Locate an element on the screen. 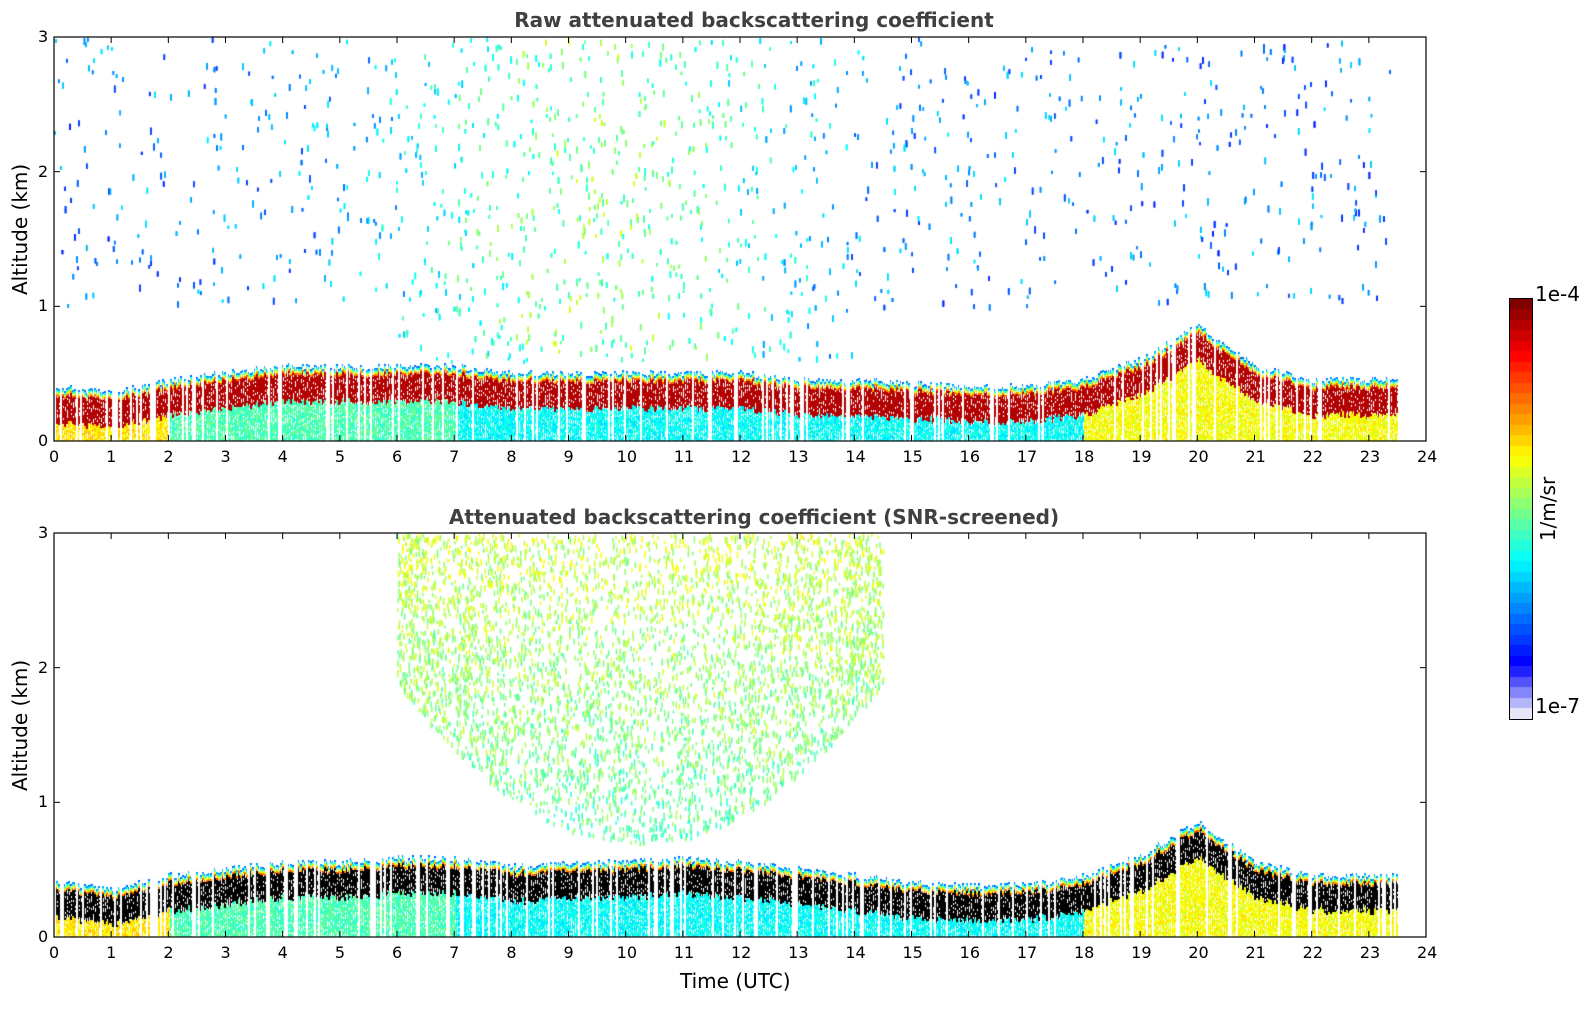 This screenshot has height=1020, width=1595. colorbar-unit-label: 1/m/sr is located at coordinates (1548, 509).